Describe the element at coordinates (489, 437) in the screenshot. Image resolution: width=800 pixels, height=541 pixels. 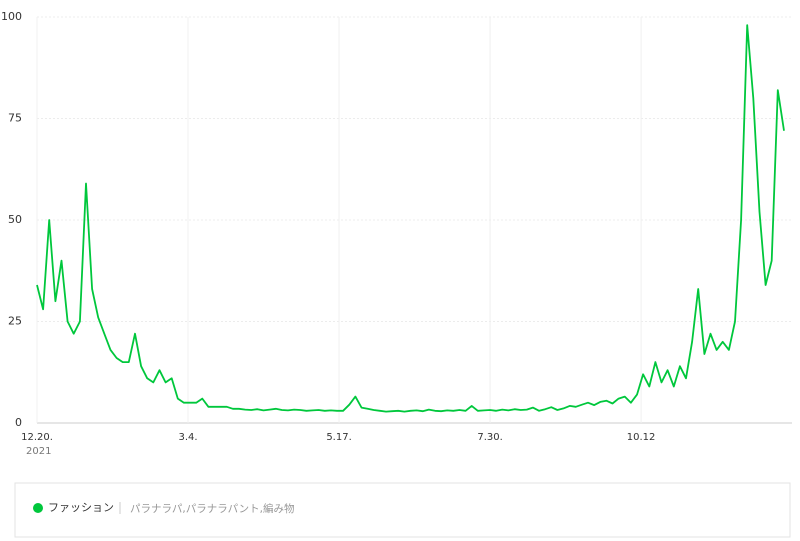
I see `x-tick-label: 7.30.` at that location.